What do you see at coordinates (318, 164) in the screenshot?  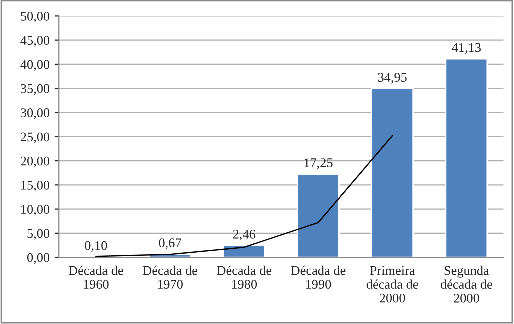 I see `data-label: 17,25` at bounding box center [318, 164].